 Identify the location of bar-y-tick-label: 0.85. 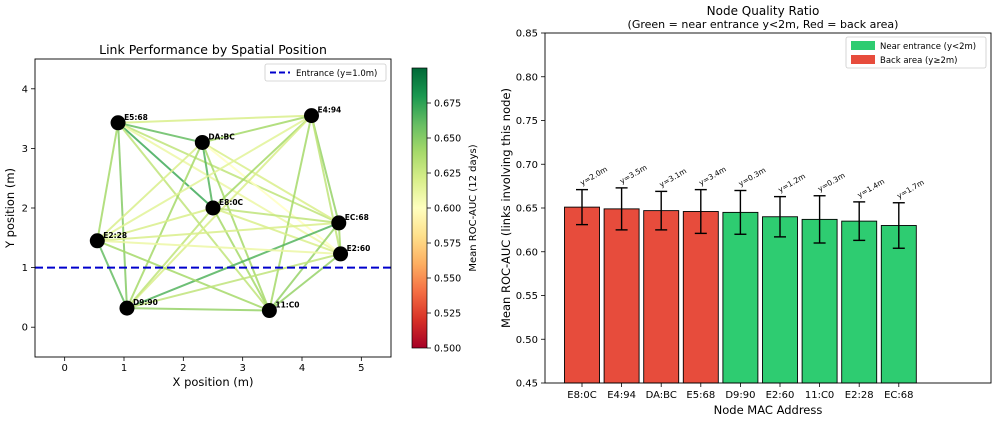
(527, 34).